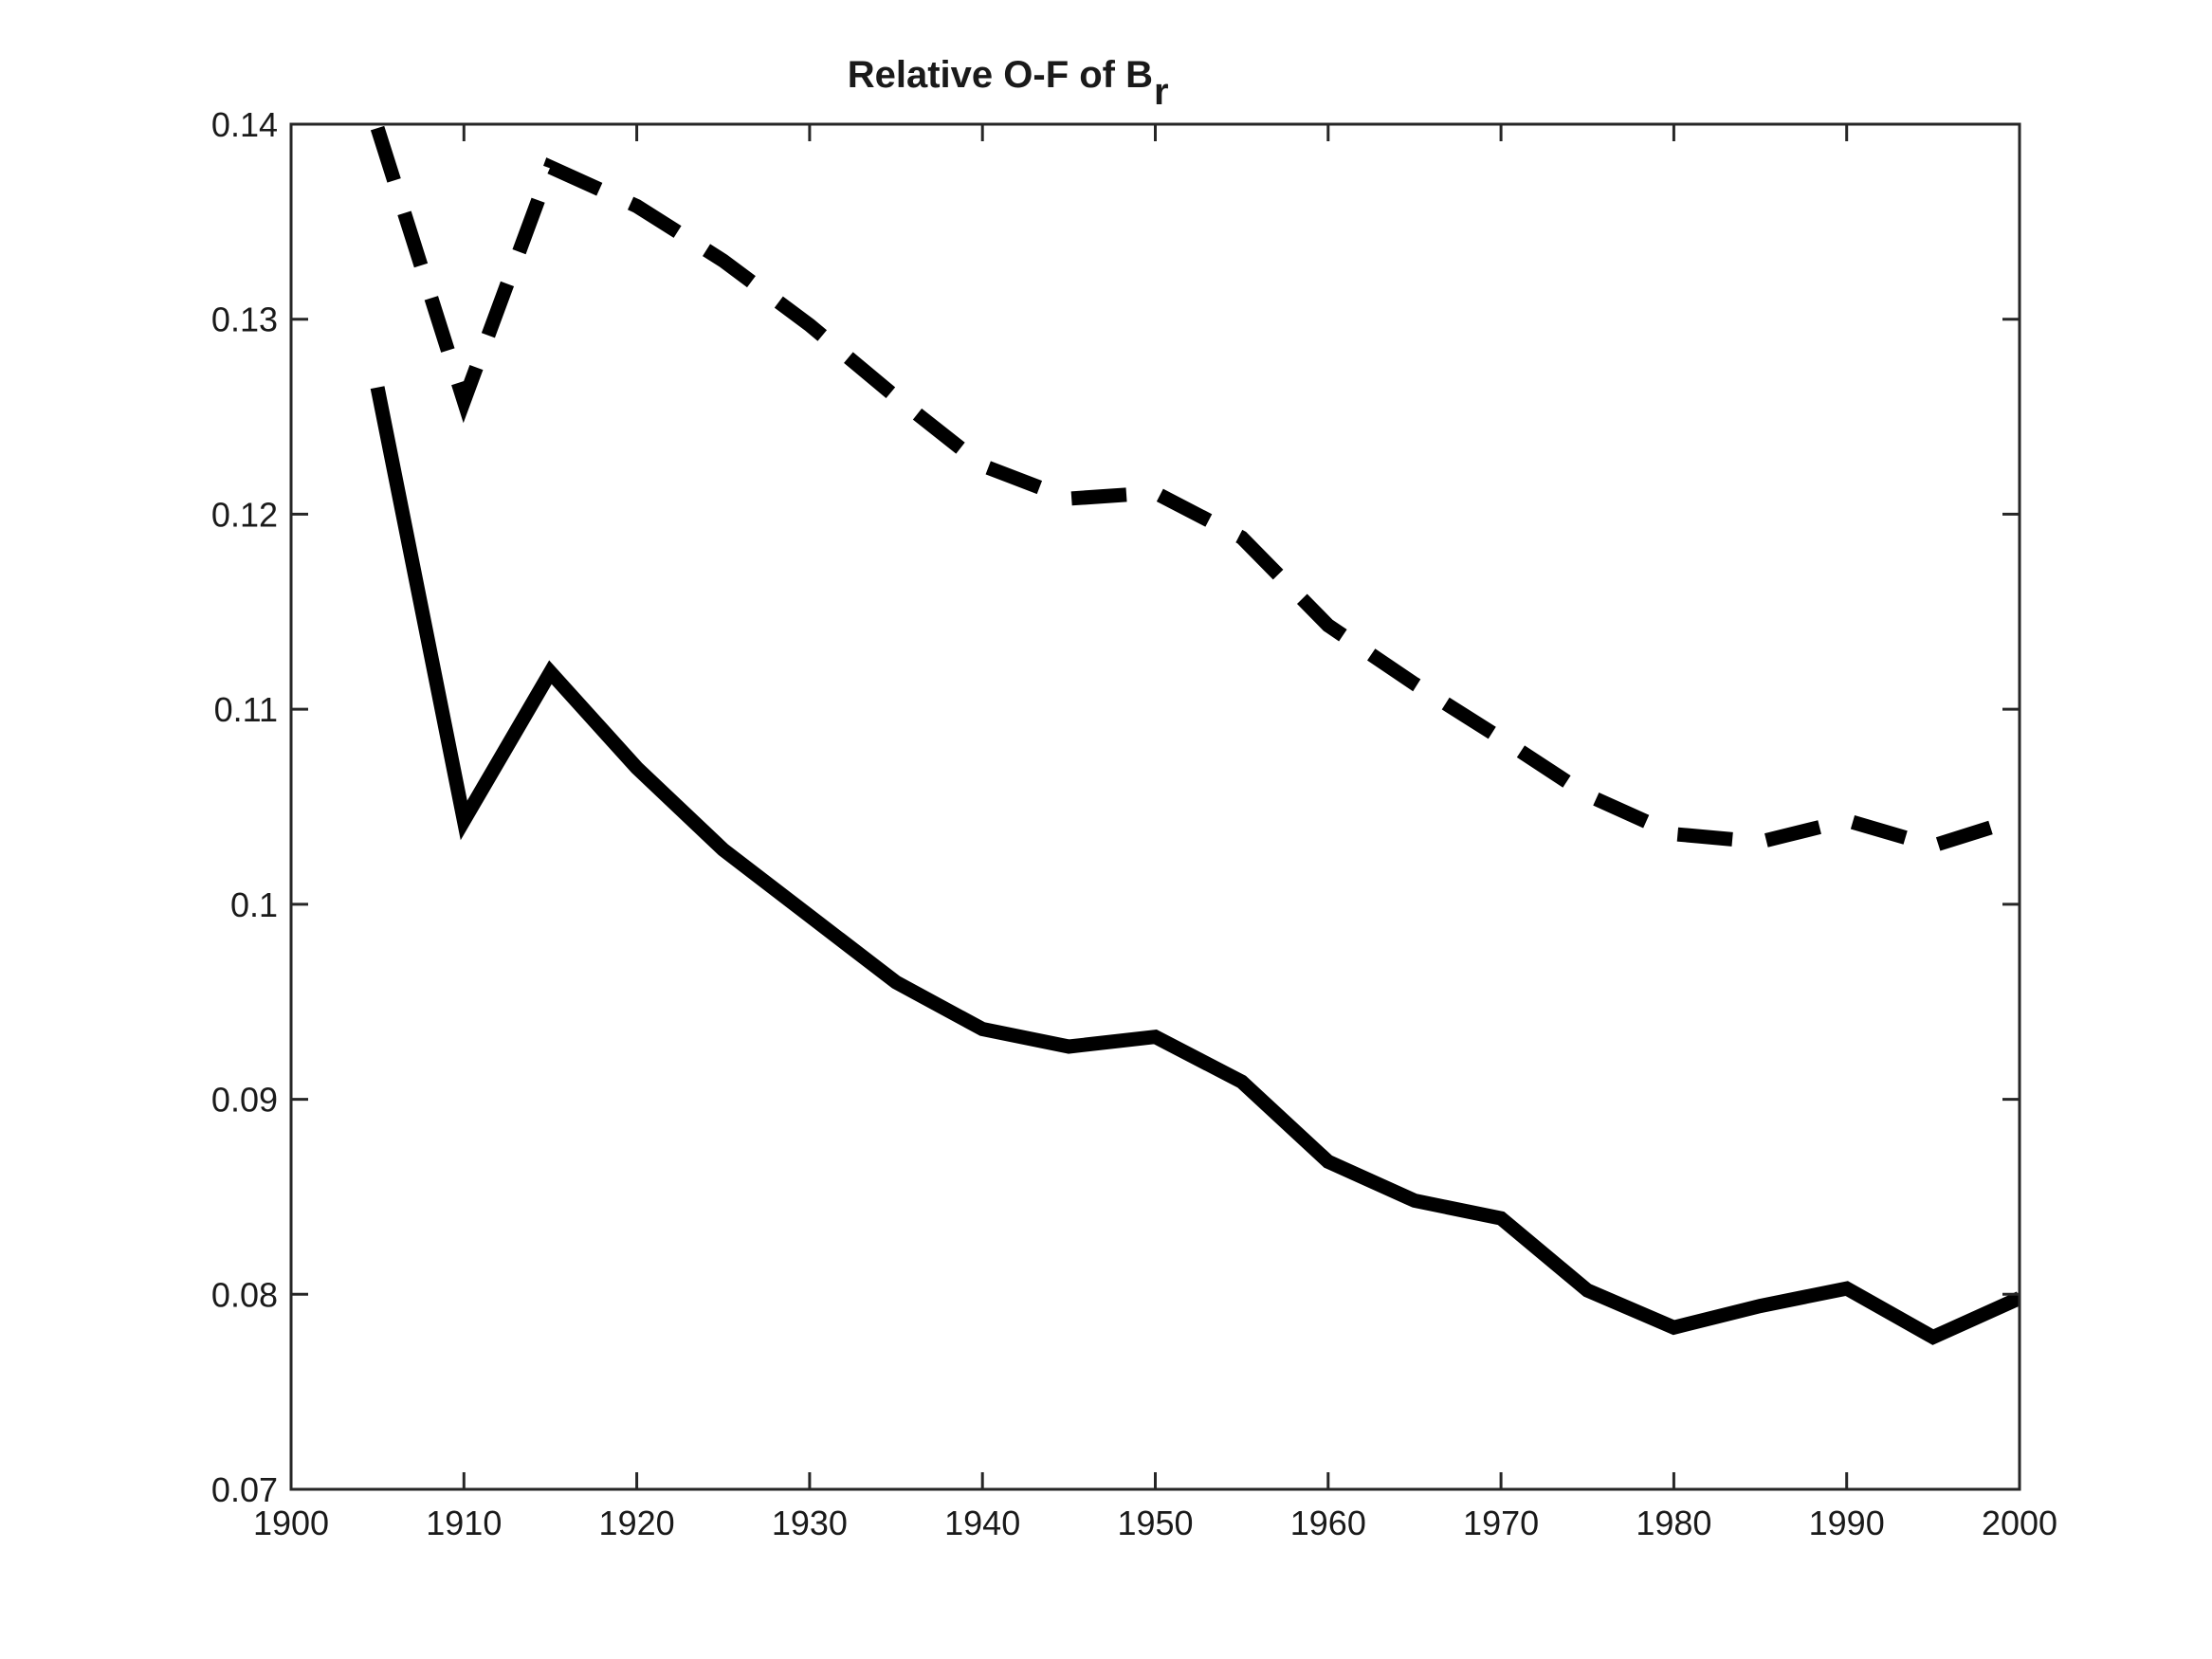 Image resolution: width=2212 pixels, height=1659 pixels. Describe the element at coordinates (982, 1523) in the screenshot. I see `x-tick-label: 1940` at that location.